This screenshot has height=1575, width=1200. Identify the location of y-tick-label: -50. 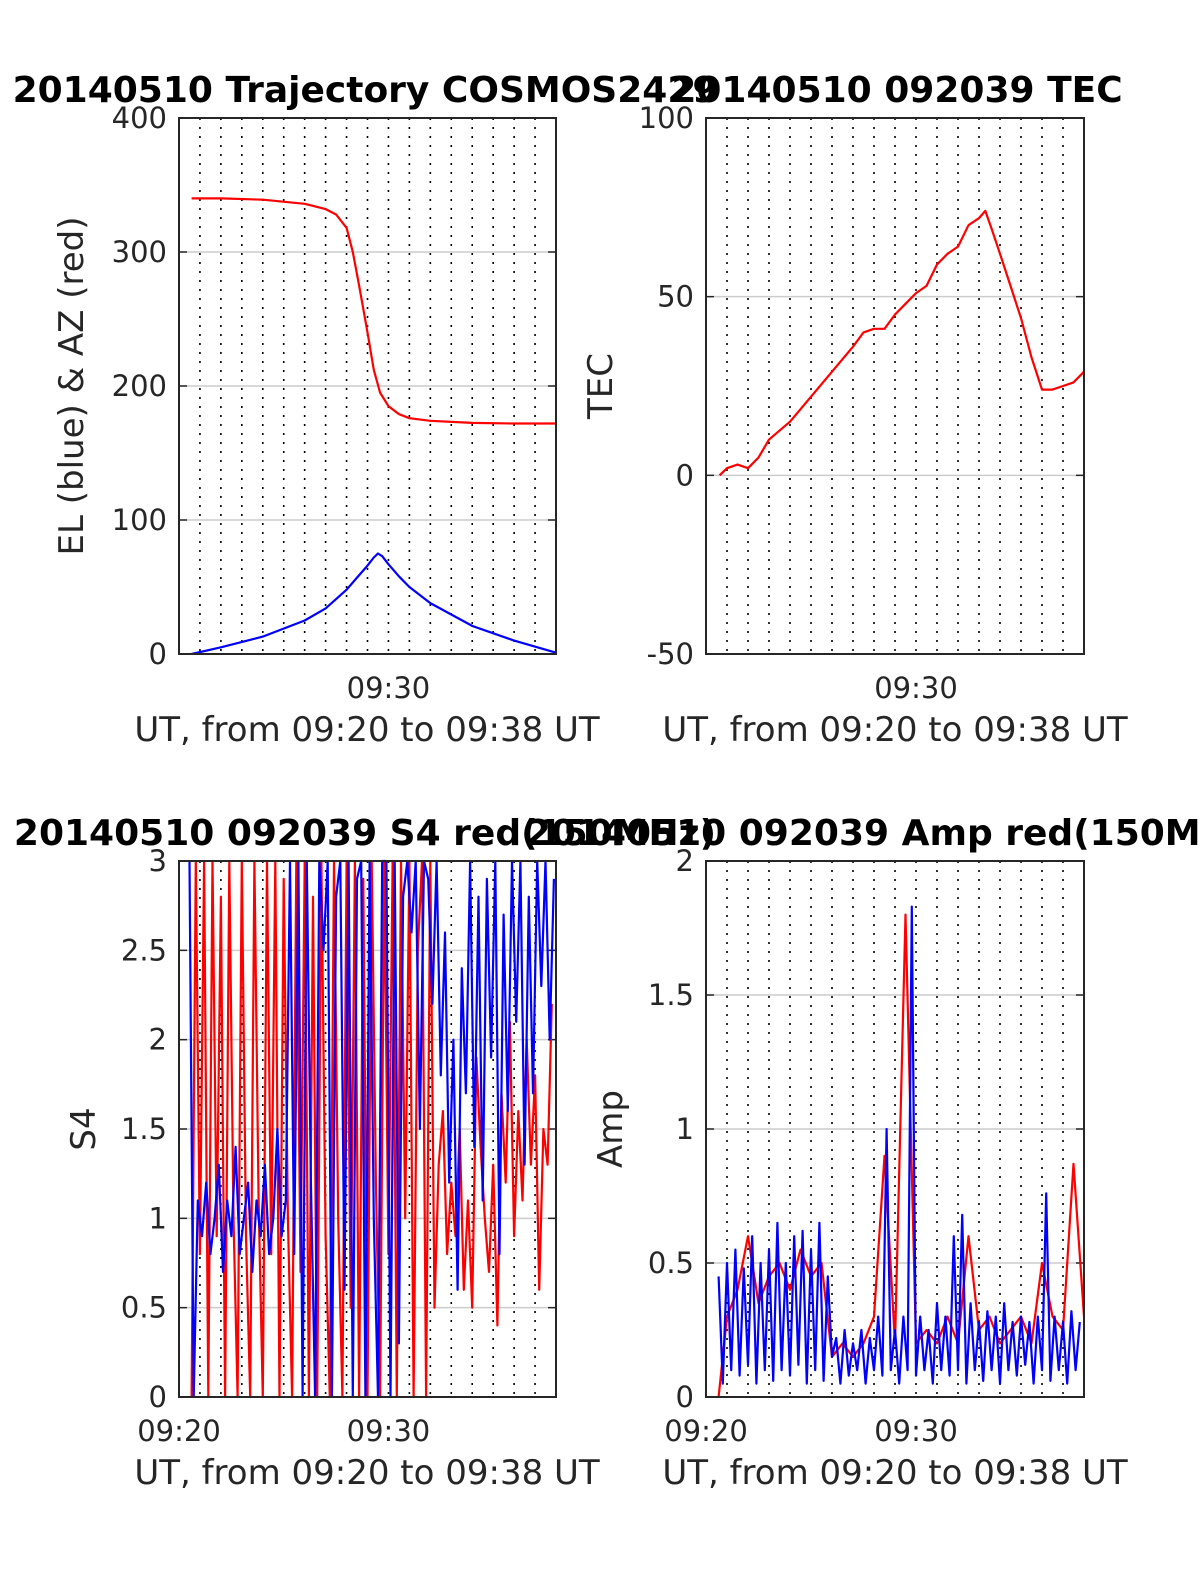
(670, 654).